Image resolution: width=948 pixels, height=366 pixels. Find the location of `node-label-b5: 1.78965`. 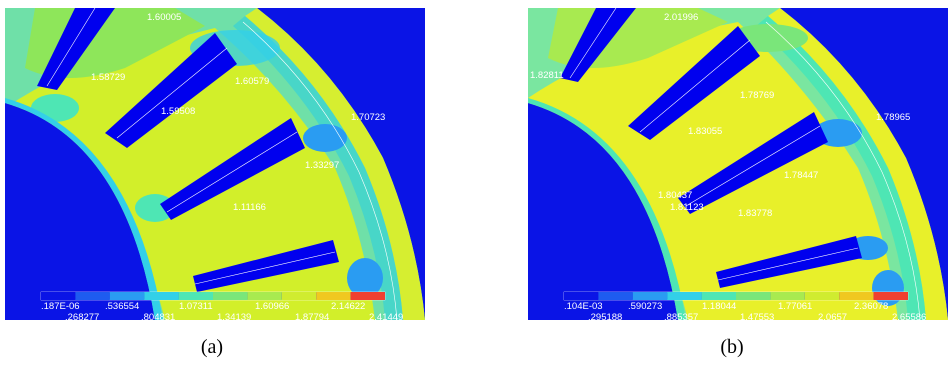

node-label-b5: 1.78965 is located at coordinates (893, 117).